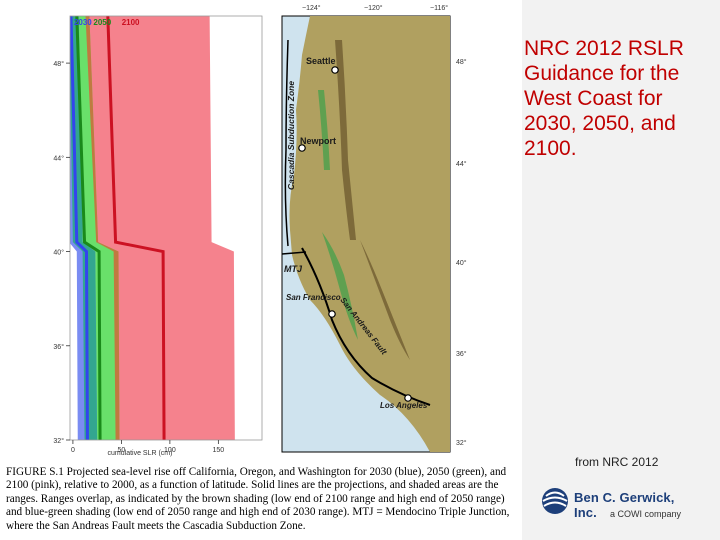 Image resolution: width=720 pixels, height=540 pixels. I want to click on x-tick-label-150: 150, so click(219, 450).